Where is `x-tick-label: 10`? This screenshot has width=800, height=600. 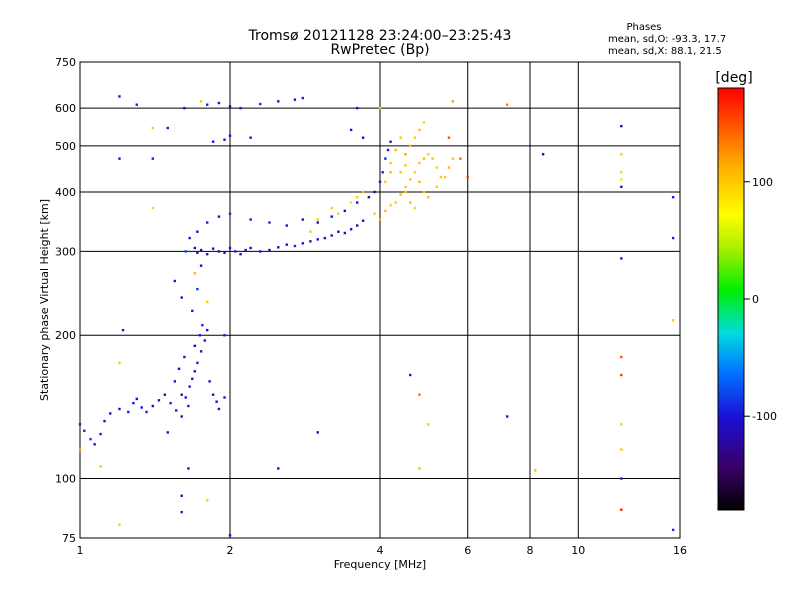
x-tick-label: 10 is located at coordinates (578, 550).